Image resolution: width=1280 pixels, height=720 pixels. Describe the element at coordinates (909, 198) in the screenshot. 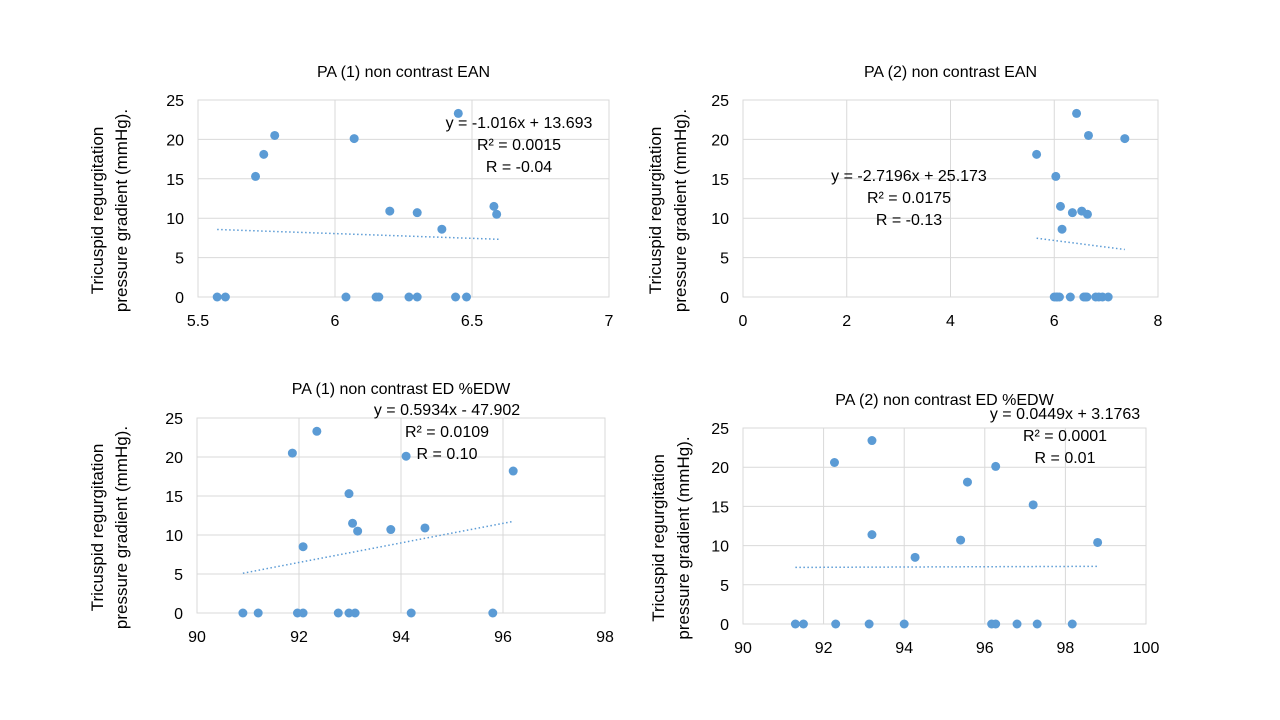

I see `regression-annotation: R² = 0.0175` at that location.